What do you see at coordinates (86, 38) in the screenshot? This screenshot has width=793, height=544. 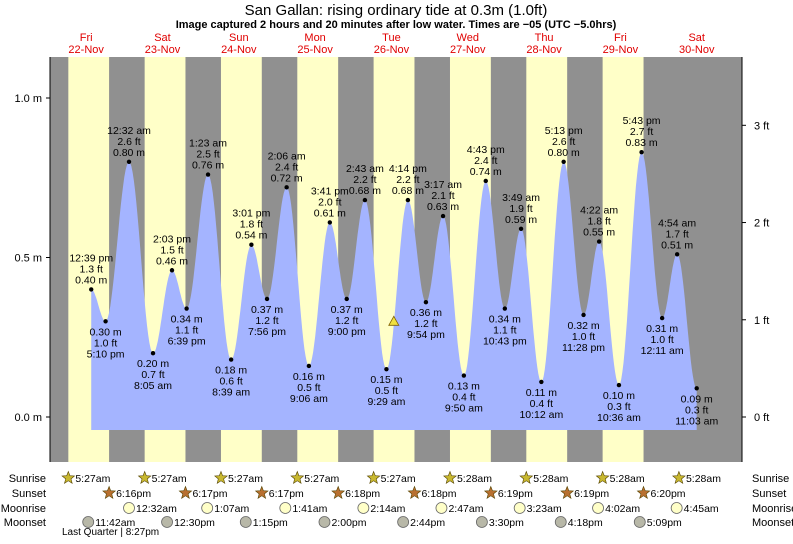 I see `day-name: Fri` at bounding box center [86, 38].